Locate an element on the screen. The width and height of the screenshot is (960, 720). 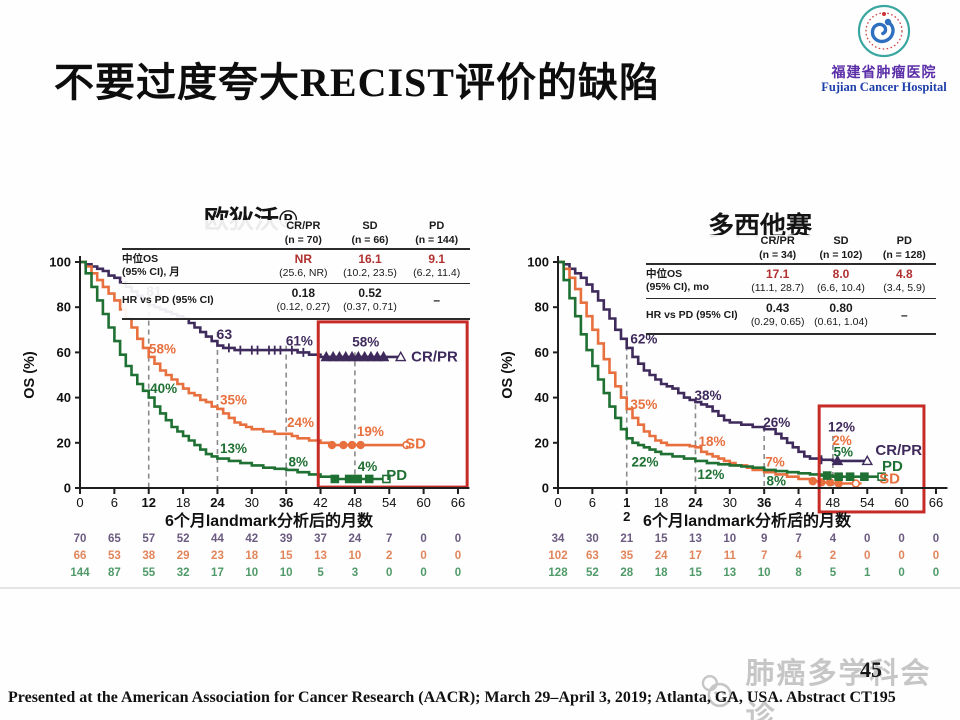
svg-text: 5 is located at coordinates (833, 573).